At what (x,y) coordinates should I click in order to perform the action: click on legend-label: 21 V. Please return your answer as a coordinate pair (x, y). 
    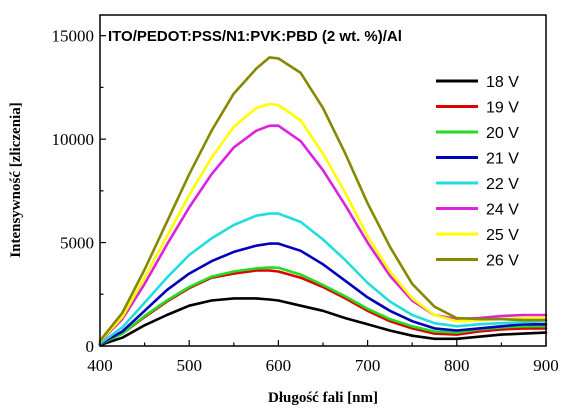
    Looking at the image, I should click on (502, 159).